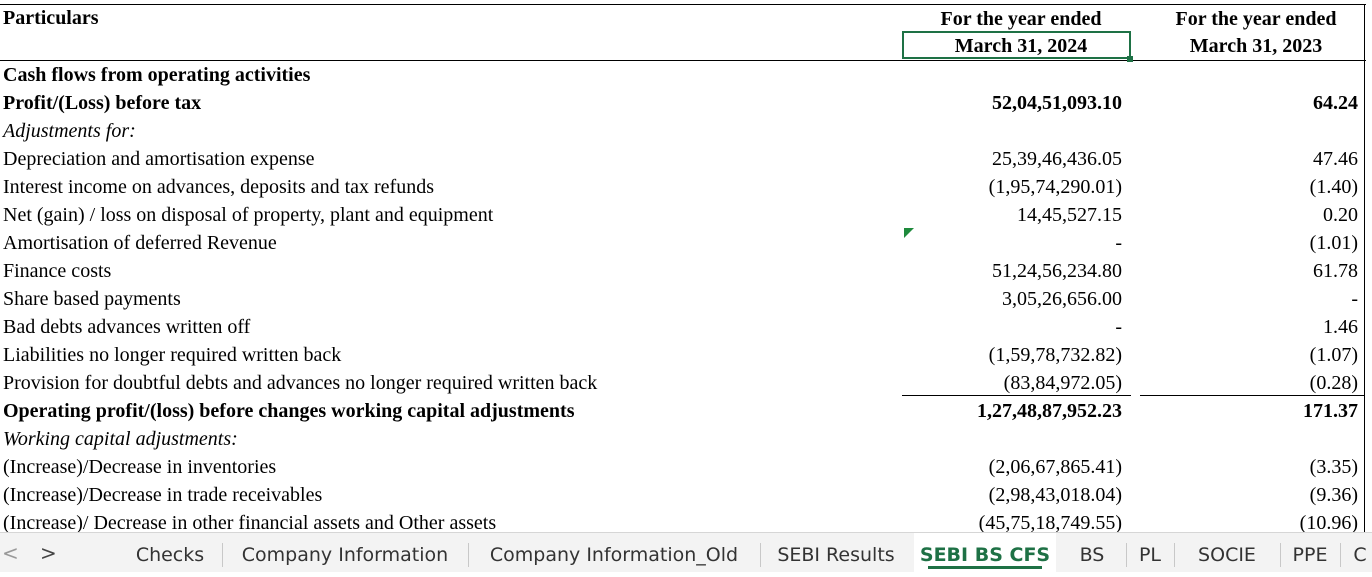  What do you see at coordinates (51, 18) in the screenshot?
I see `header-particulars: Particulars` at bounding box center [51, 18].